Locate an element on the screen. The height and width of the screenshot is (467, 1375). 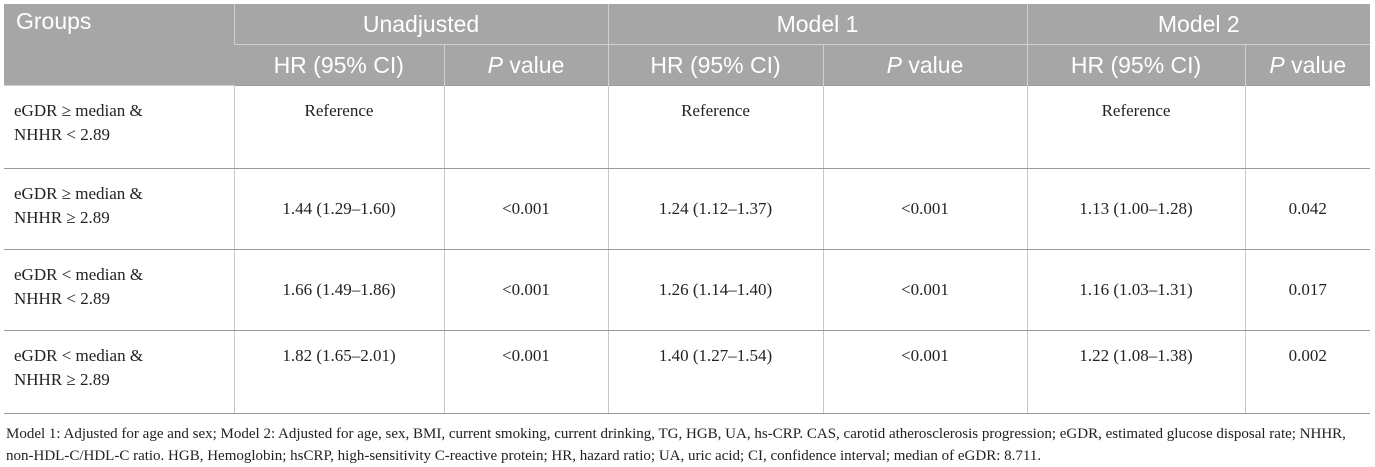
group-cell: eGDR < median & NHHR ≥ 2.89 is located at coordinates (119, 372).